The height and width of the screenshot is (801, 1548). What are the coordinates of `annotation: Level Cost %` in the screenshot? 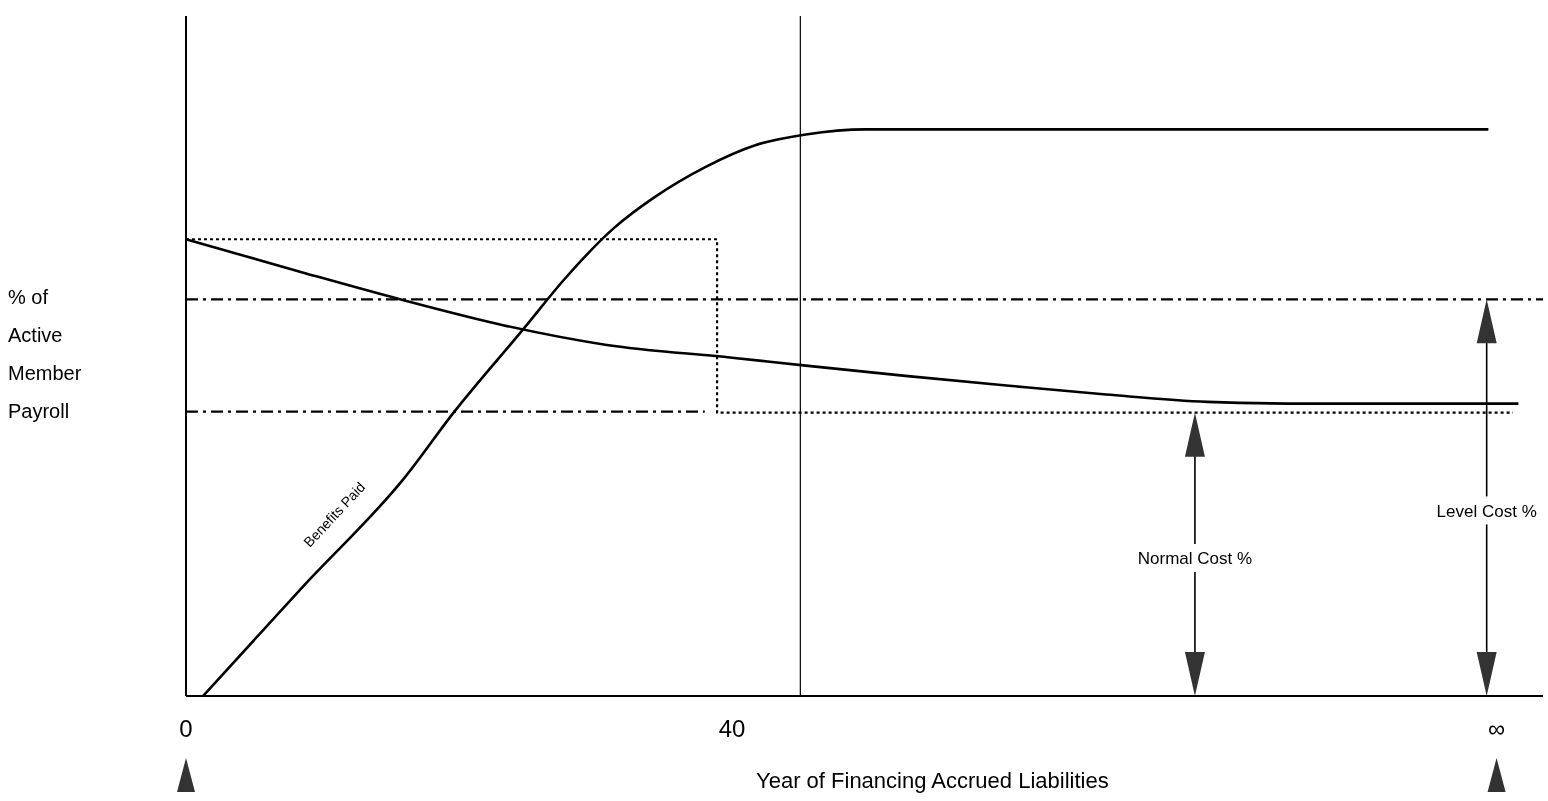 It's located at (1486, 511).